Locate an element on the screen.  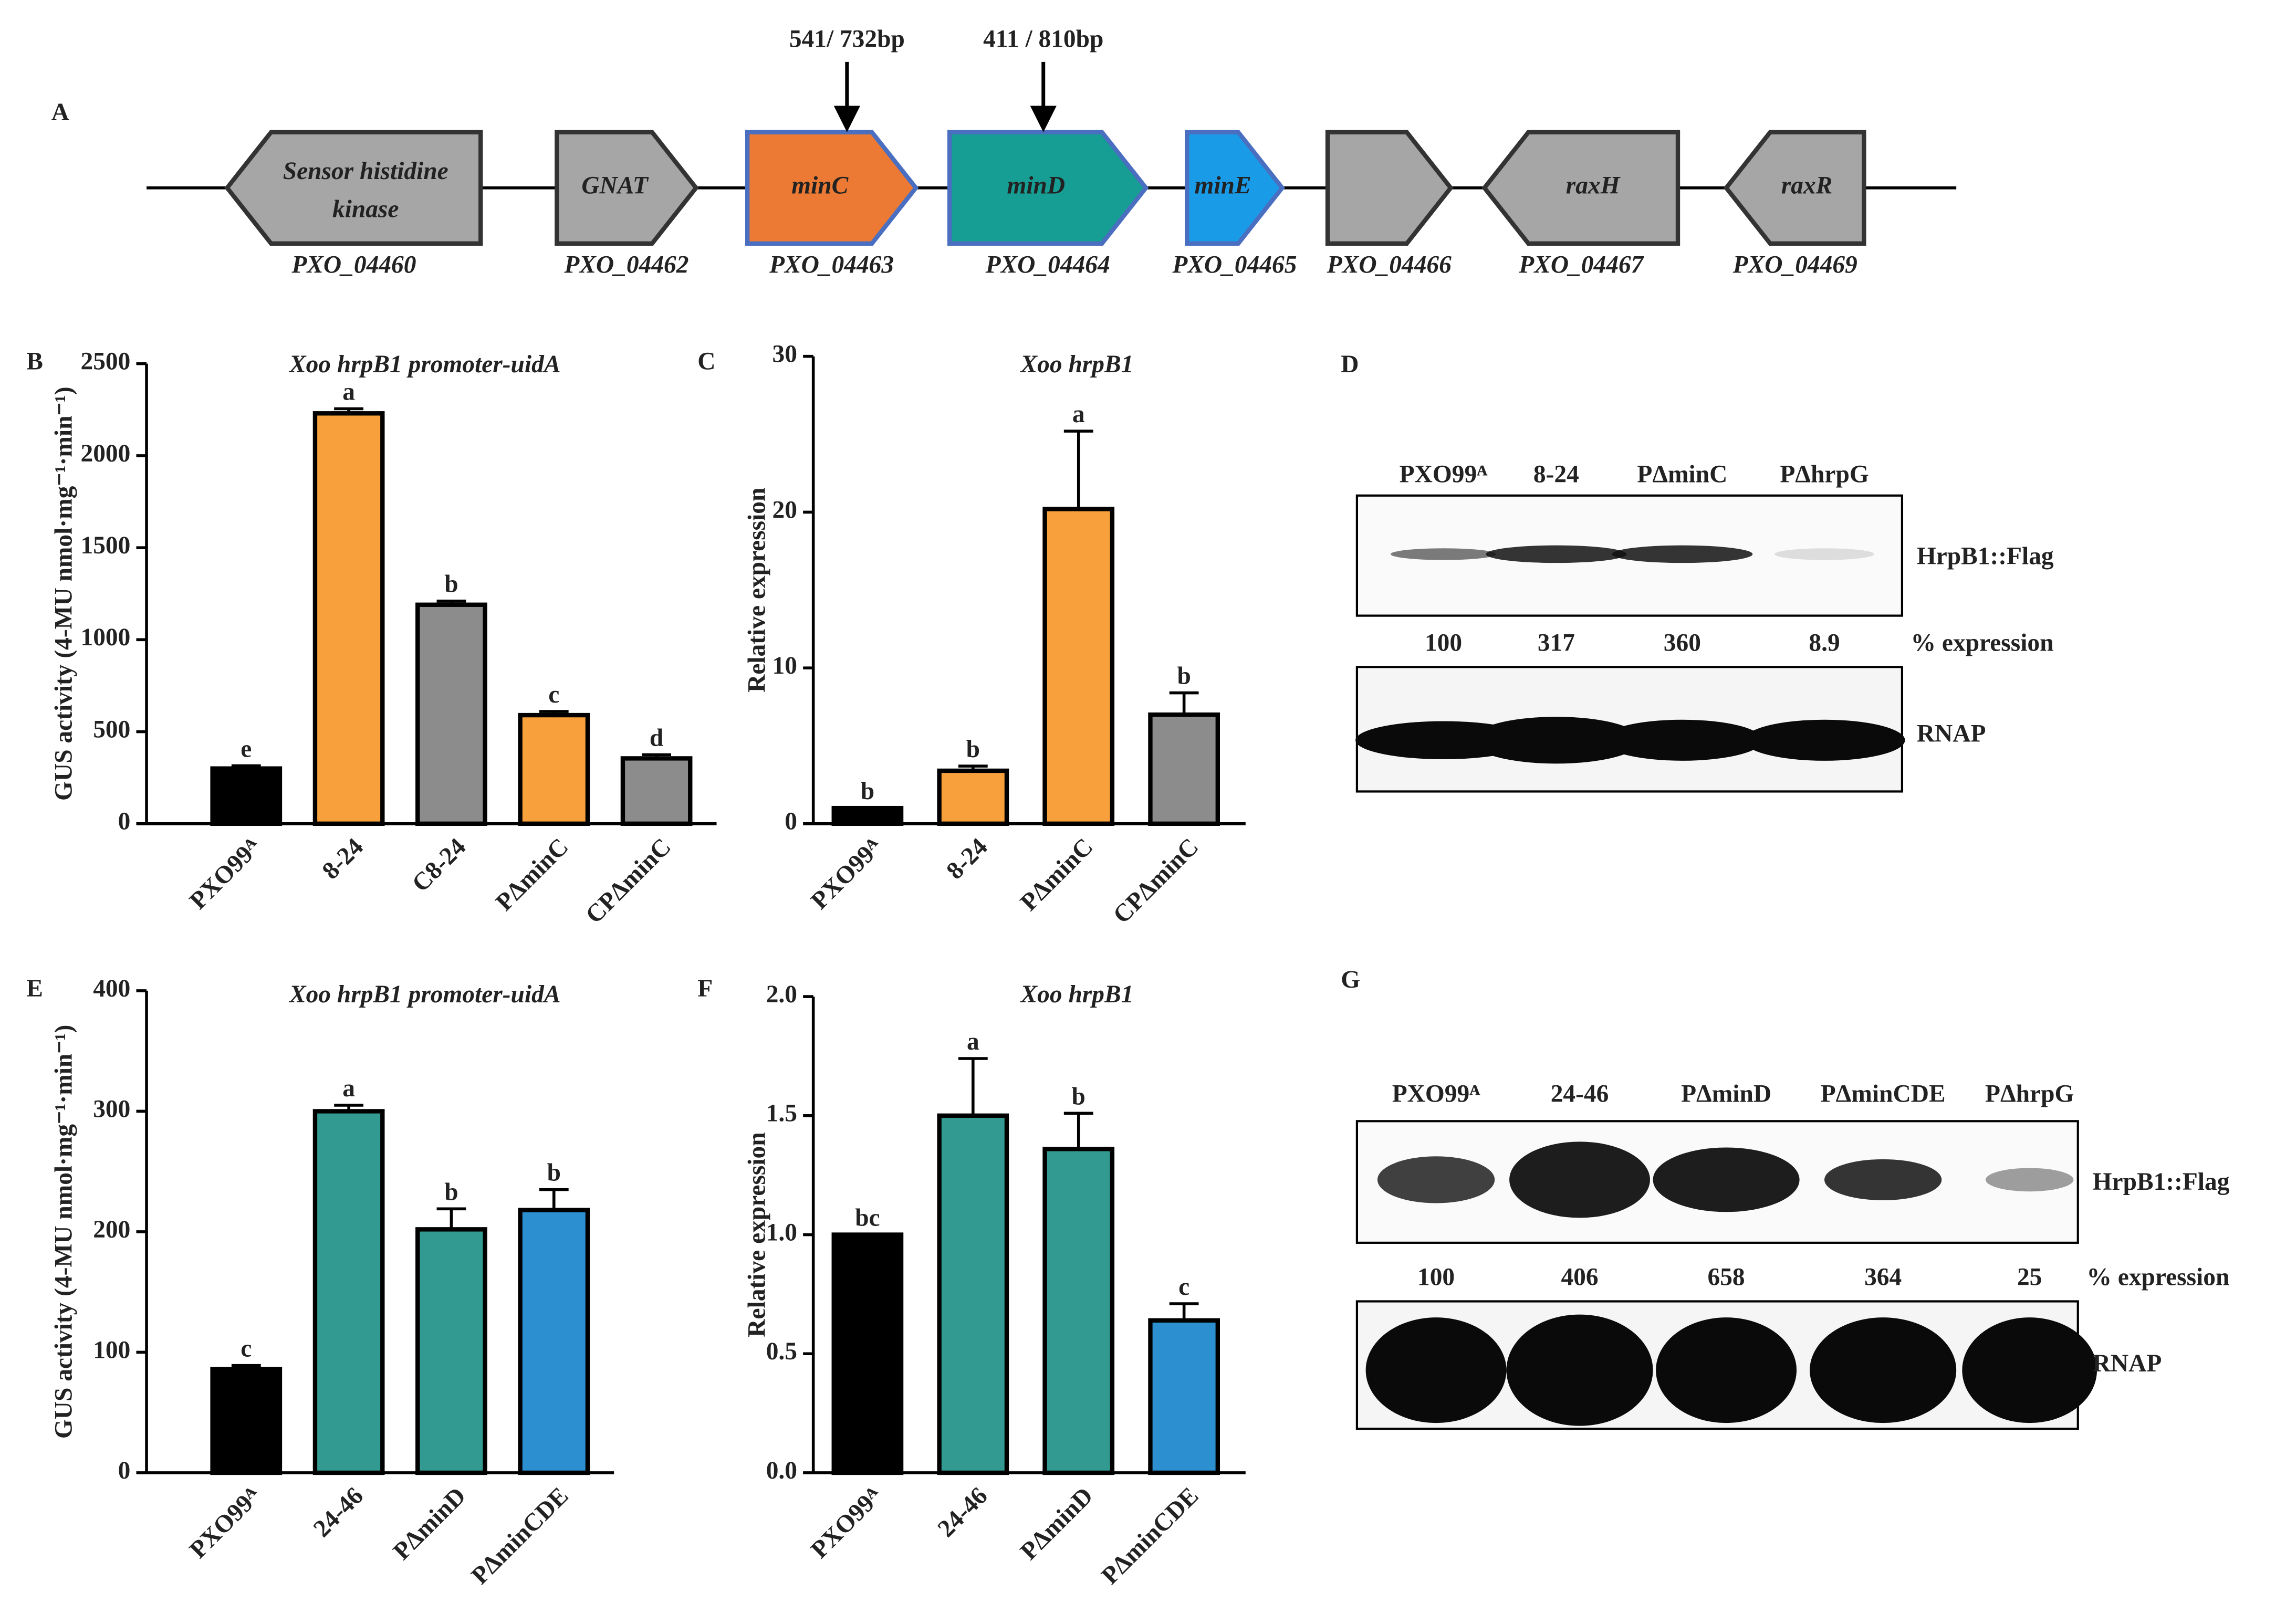
panel-label: D is located at coordinates (1350, 364).